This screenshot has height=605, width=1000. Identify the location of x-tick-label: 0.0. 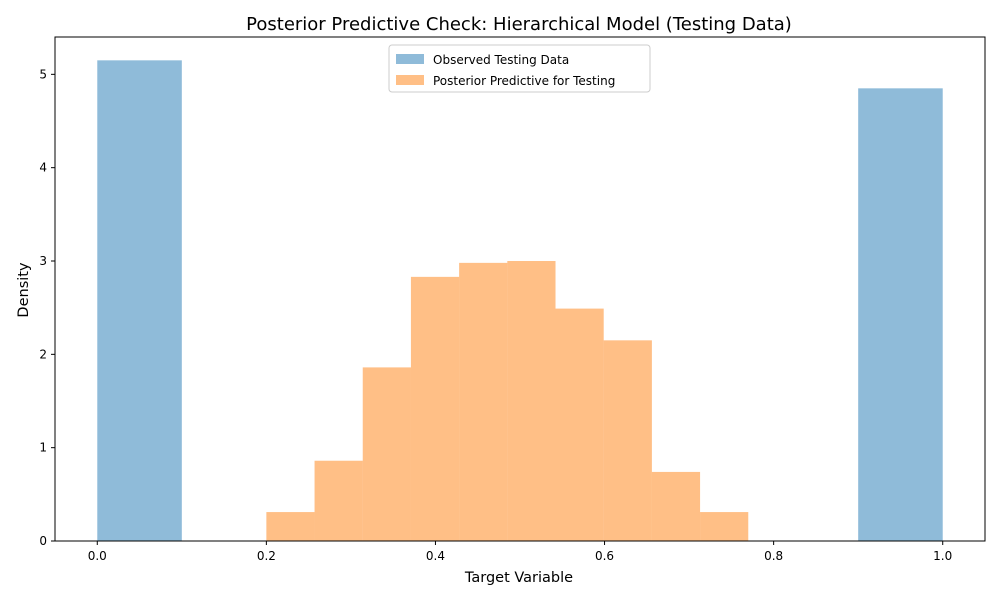
(97, 556).